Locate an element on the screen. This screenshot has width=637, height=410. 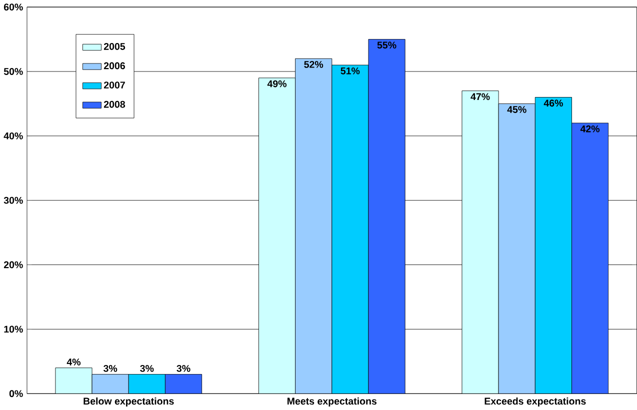
y-tick-label: 60% is located at coordinates (13, 7).